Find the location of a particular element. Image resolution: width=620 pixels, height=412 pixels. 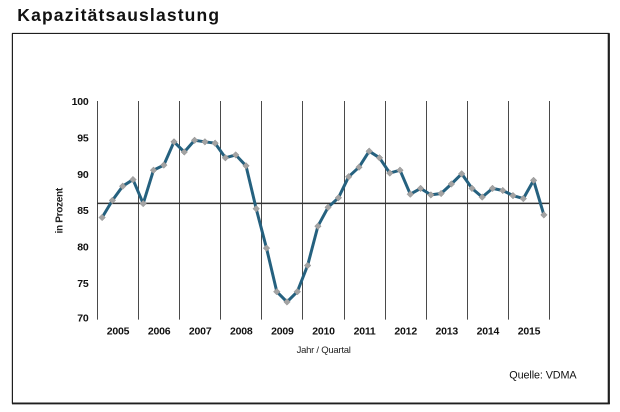

svg-text: 2011 is located at coordinates (365, 332).